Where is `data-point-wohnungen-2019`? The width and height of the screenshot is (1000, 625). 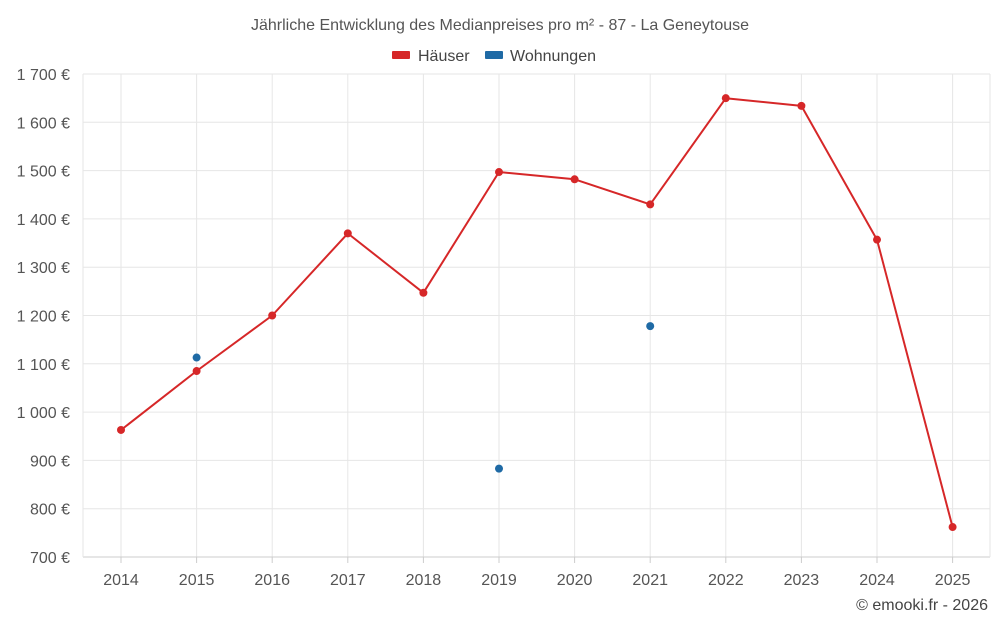
data-point-wohnungen-2019 is located at coordinates (499, 468).